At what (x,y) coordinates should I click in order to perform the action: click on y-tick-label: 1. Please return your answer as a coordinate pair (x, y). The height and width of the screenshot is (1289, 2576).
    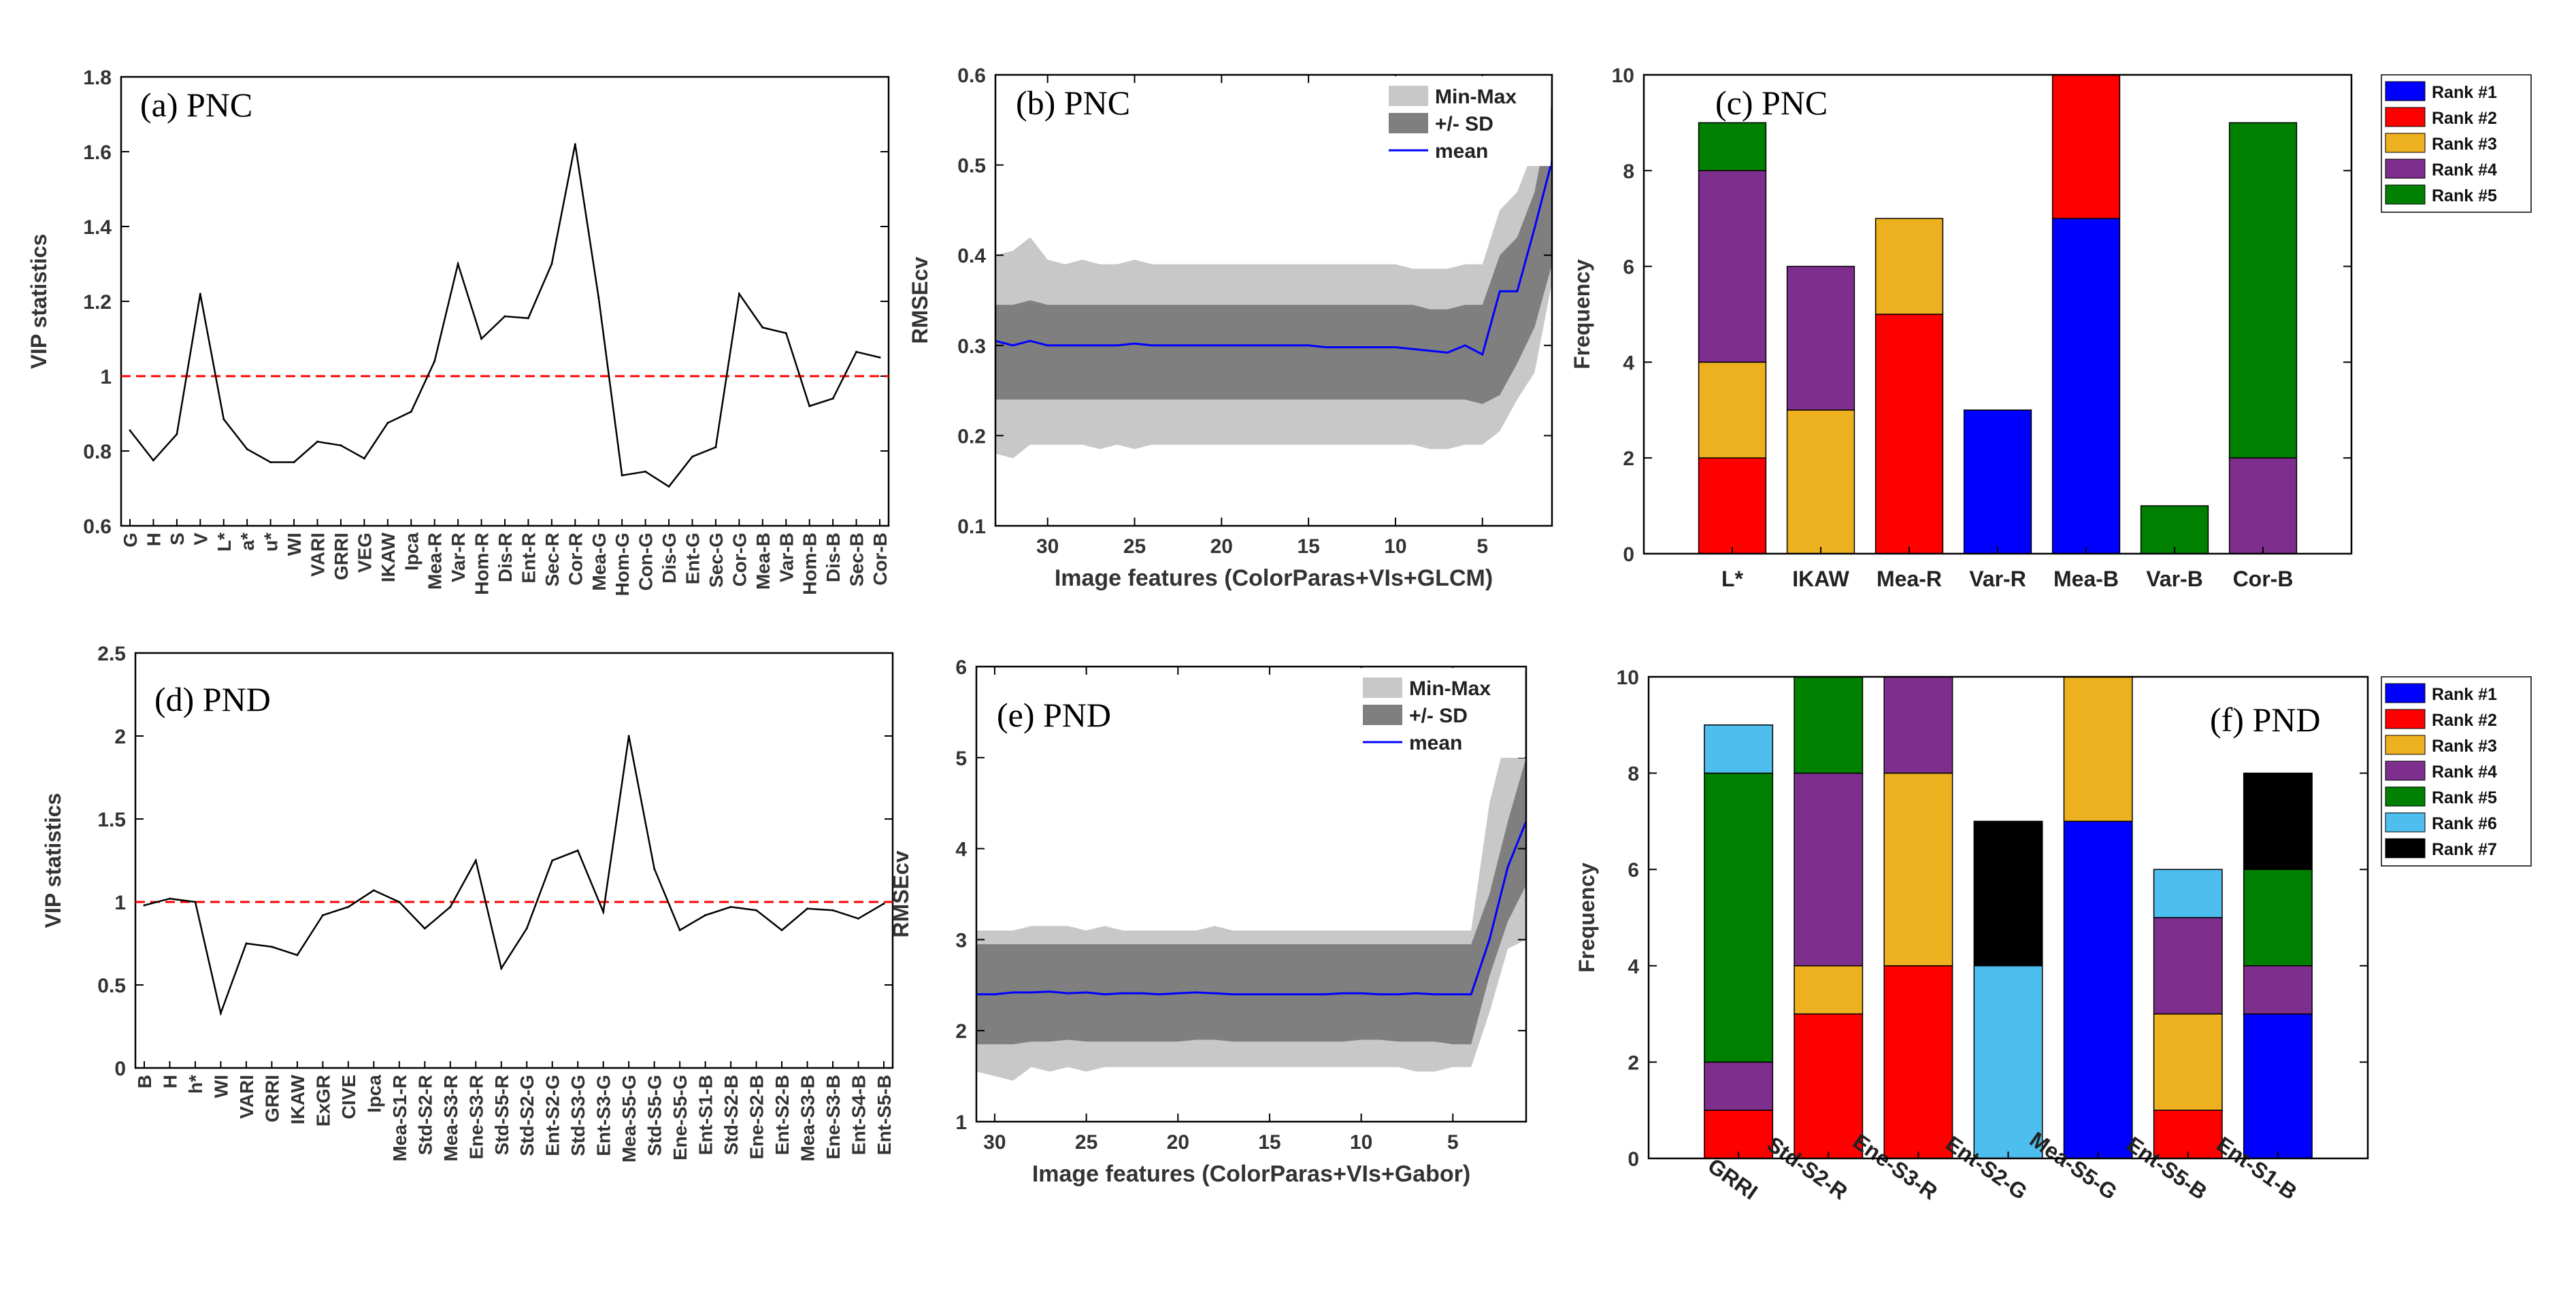
    Looking at the image, I should click on (120, 903).